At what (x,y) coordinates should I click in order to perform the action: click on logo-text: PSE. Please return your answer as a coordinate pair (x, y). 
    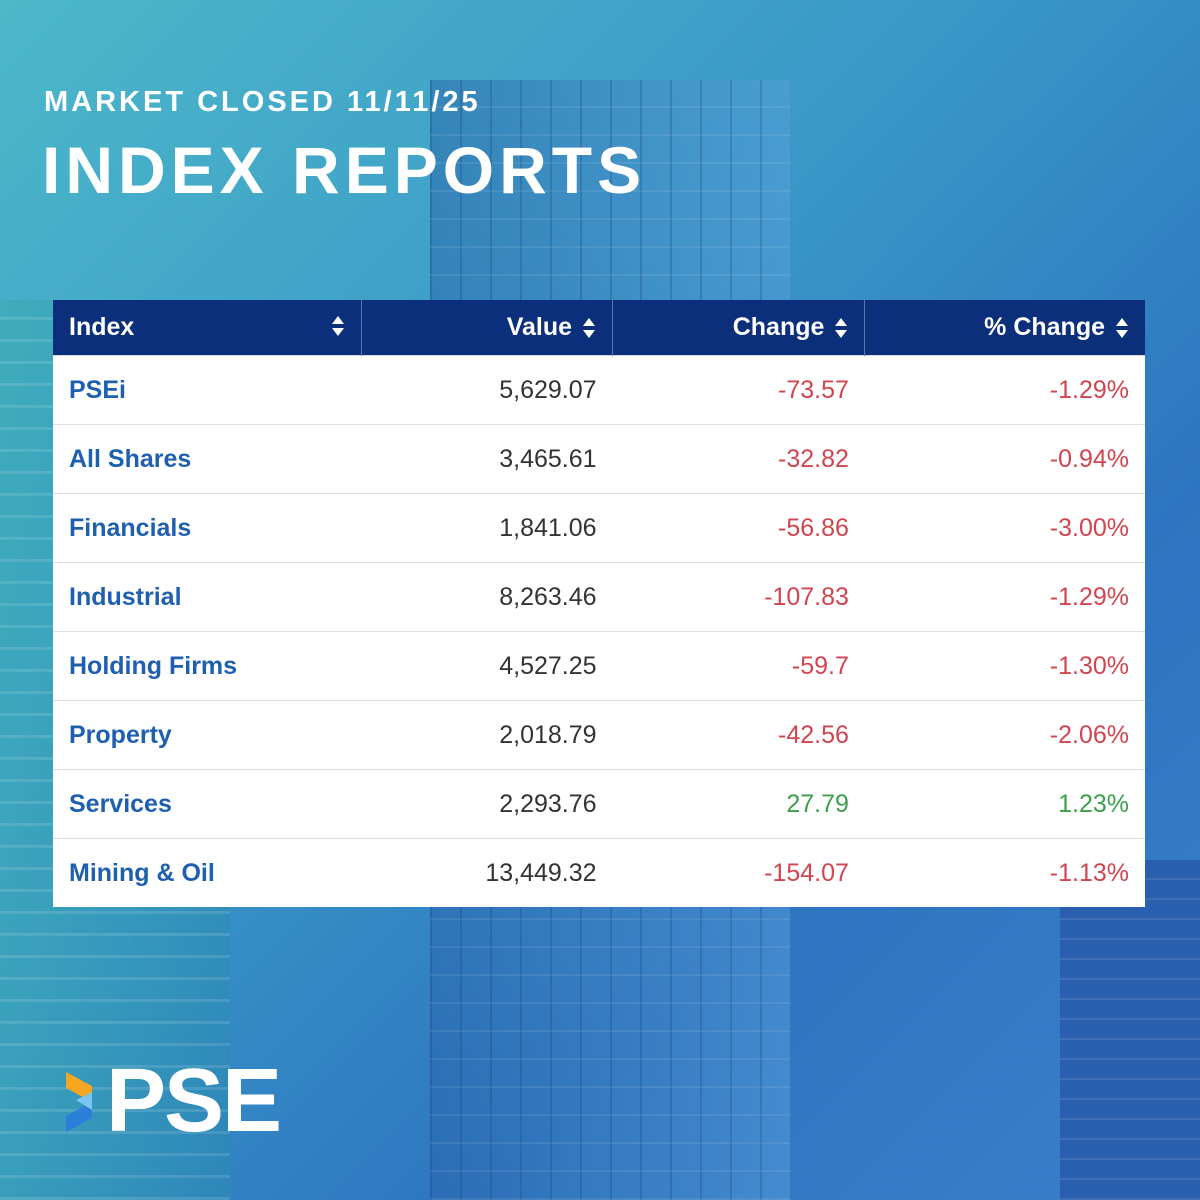
    Looking at the image, I should click on (194, 1101).